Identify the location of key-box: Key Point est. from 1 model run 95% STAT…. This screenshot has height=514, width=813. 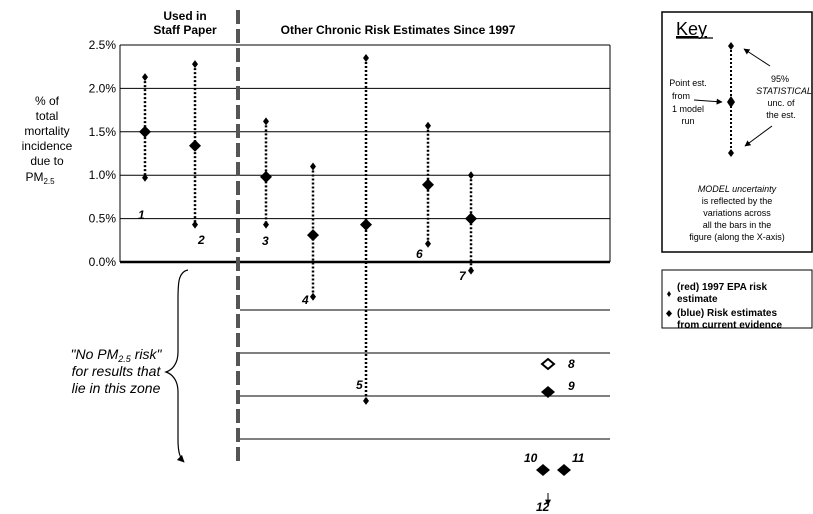
(737, 132).